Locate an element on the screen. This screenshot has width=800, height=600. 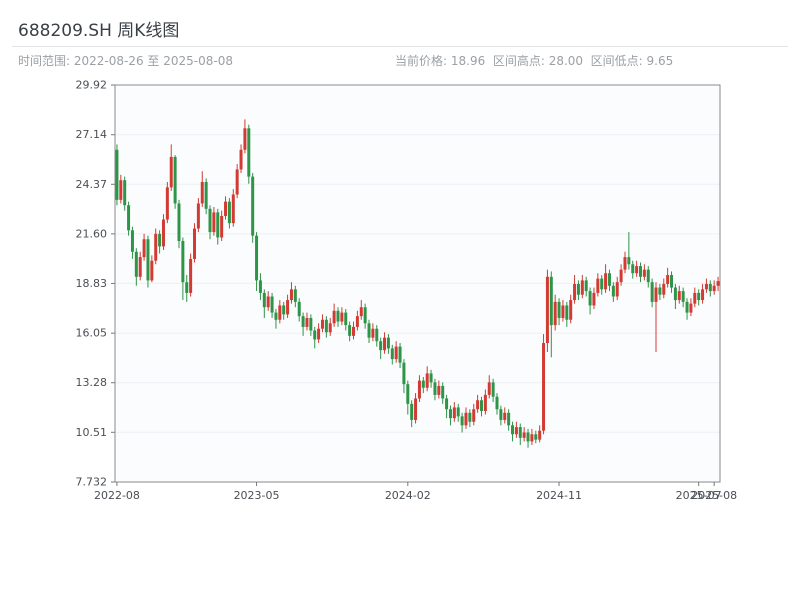
y-tick-label: 27.14 is located at coordinates (92, 134).